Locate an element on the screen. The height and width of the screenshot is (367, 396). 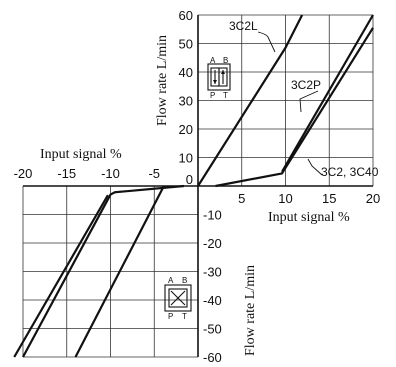
valve-top-label-t: T is located at coordinates (225, 95).